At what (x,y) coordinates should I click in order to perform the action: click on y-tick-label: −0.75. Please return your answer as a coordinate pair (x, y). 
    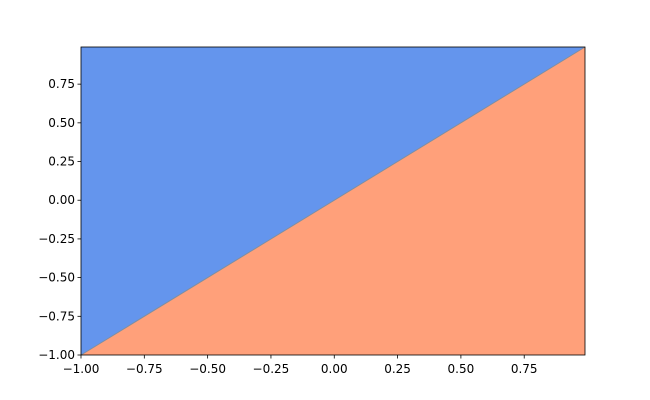
    Looking at the image, I should click on (56, 316).